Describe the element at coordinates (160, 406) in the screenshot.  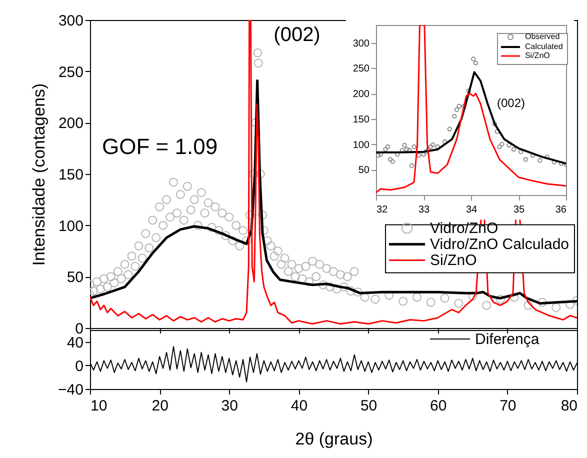
I see `x-tick-label: 20` at that location.